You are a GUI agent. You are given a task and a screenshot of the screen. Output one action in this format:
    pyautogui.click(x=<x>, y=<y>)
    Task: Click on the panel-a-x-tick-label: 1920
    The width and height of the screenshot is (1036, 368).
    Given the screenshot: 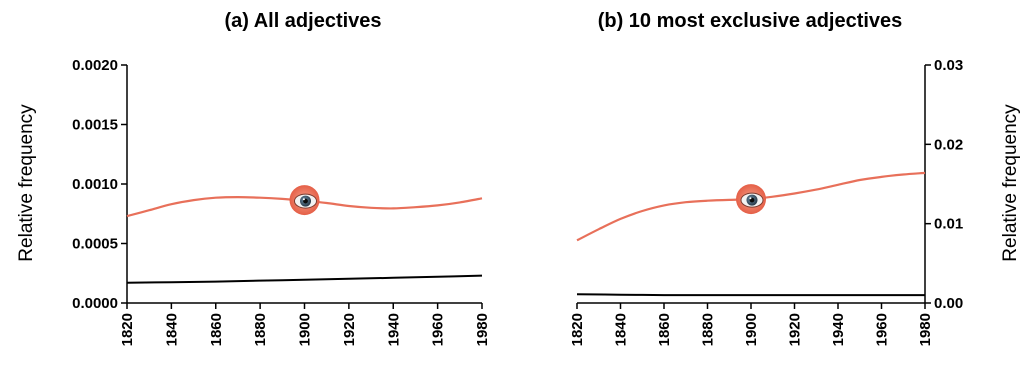 What is the action you would take?
    pyautogui.click(x=349, y=329)
    